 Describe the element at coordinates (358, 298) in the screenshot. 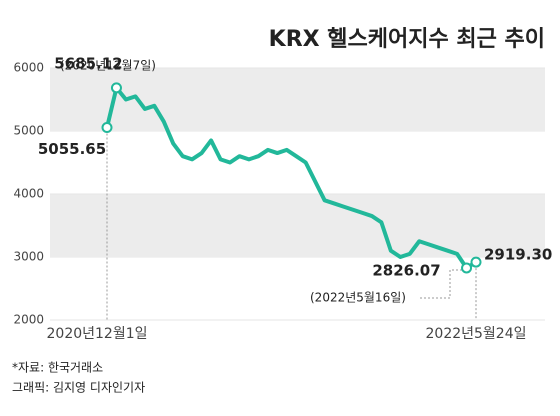

I see `annotation: (2022년5월16일)` at that location.